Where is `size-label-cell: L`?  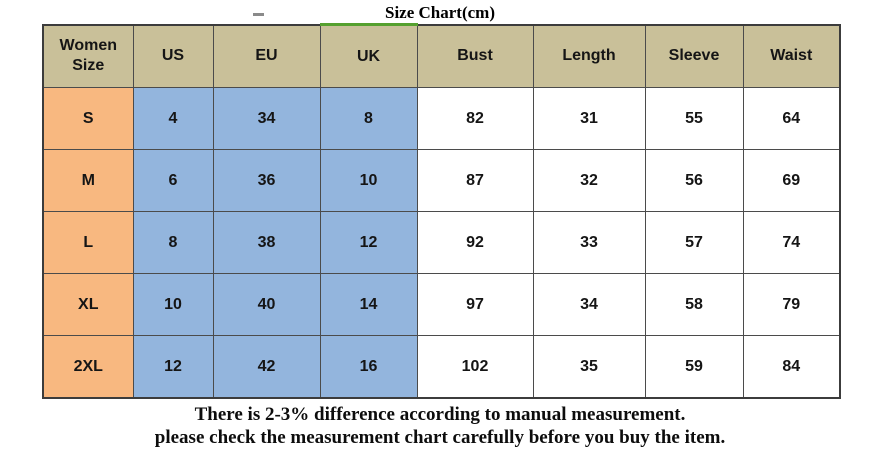
size-label-cell: L is located at coordinates (88, 242).